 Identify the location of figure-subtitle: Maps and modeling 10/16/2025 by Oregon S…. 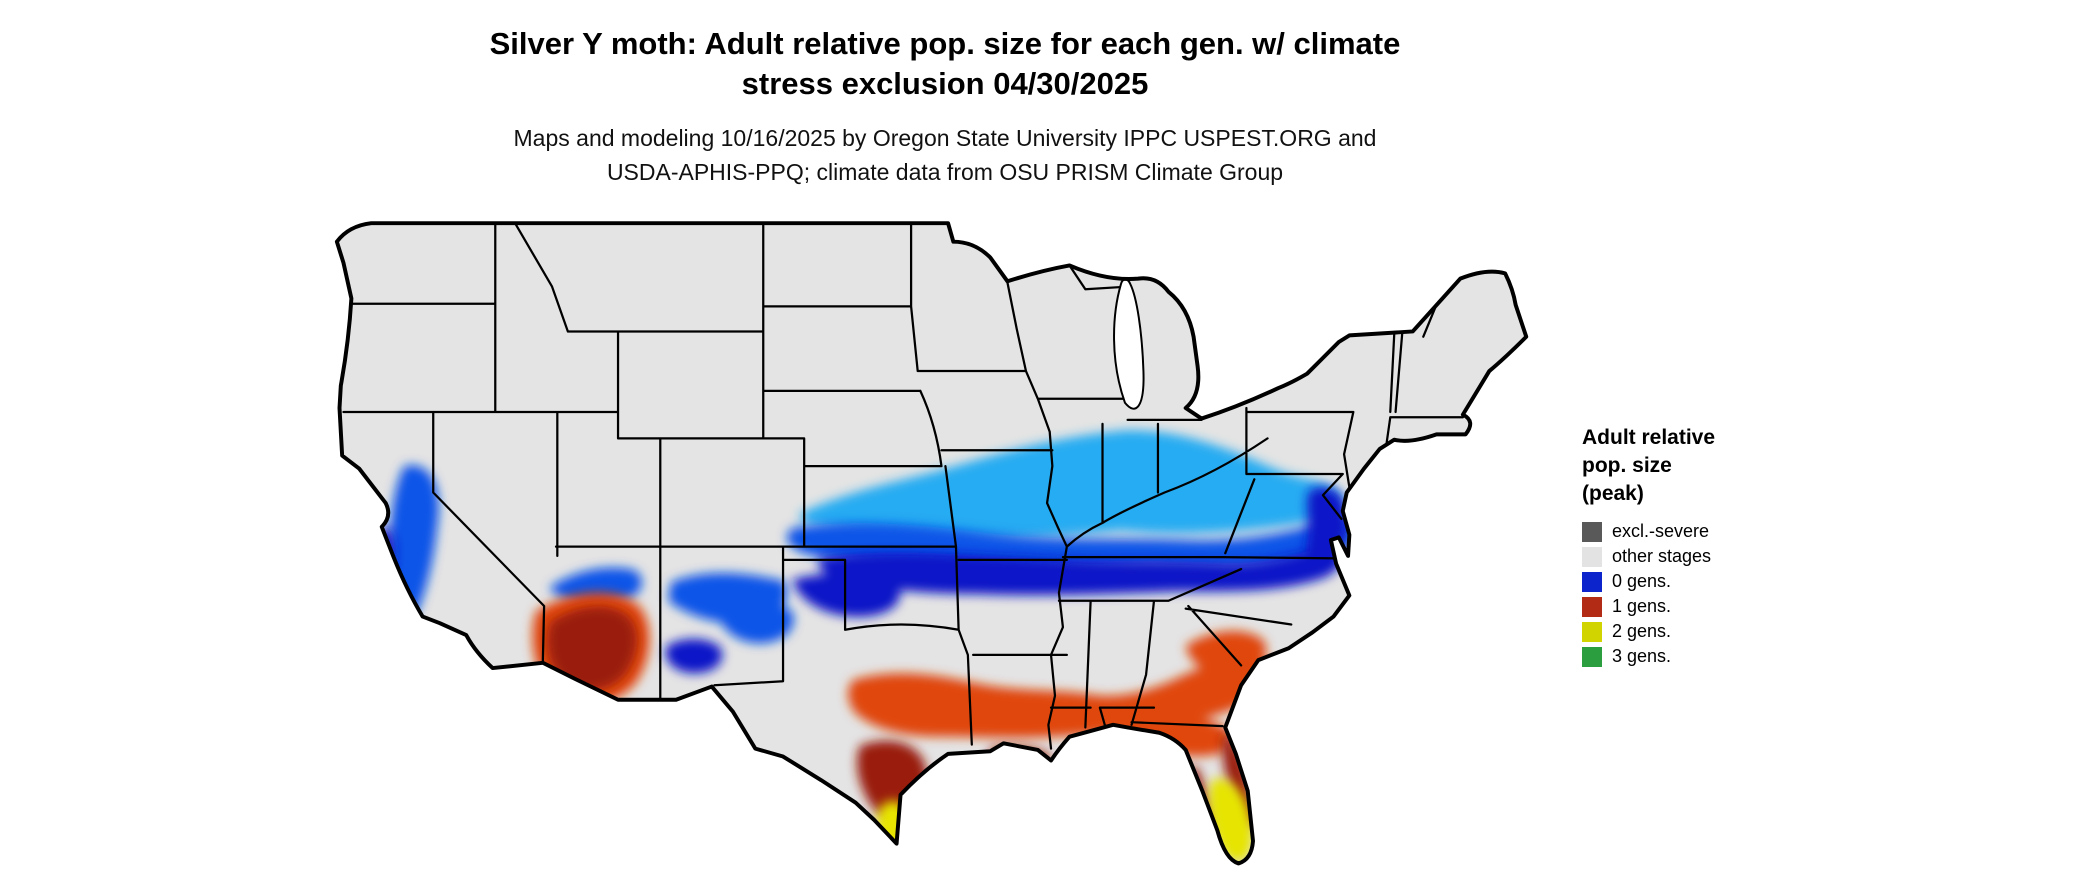
(945, 155).